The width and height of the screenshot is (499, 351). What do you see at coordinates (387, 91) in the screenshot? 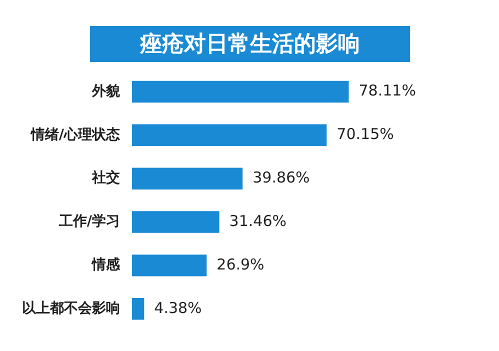
I see `data-label: 78.11%` at bounding box center [387, 91].